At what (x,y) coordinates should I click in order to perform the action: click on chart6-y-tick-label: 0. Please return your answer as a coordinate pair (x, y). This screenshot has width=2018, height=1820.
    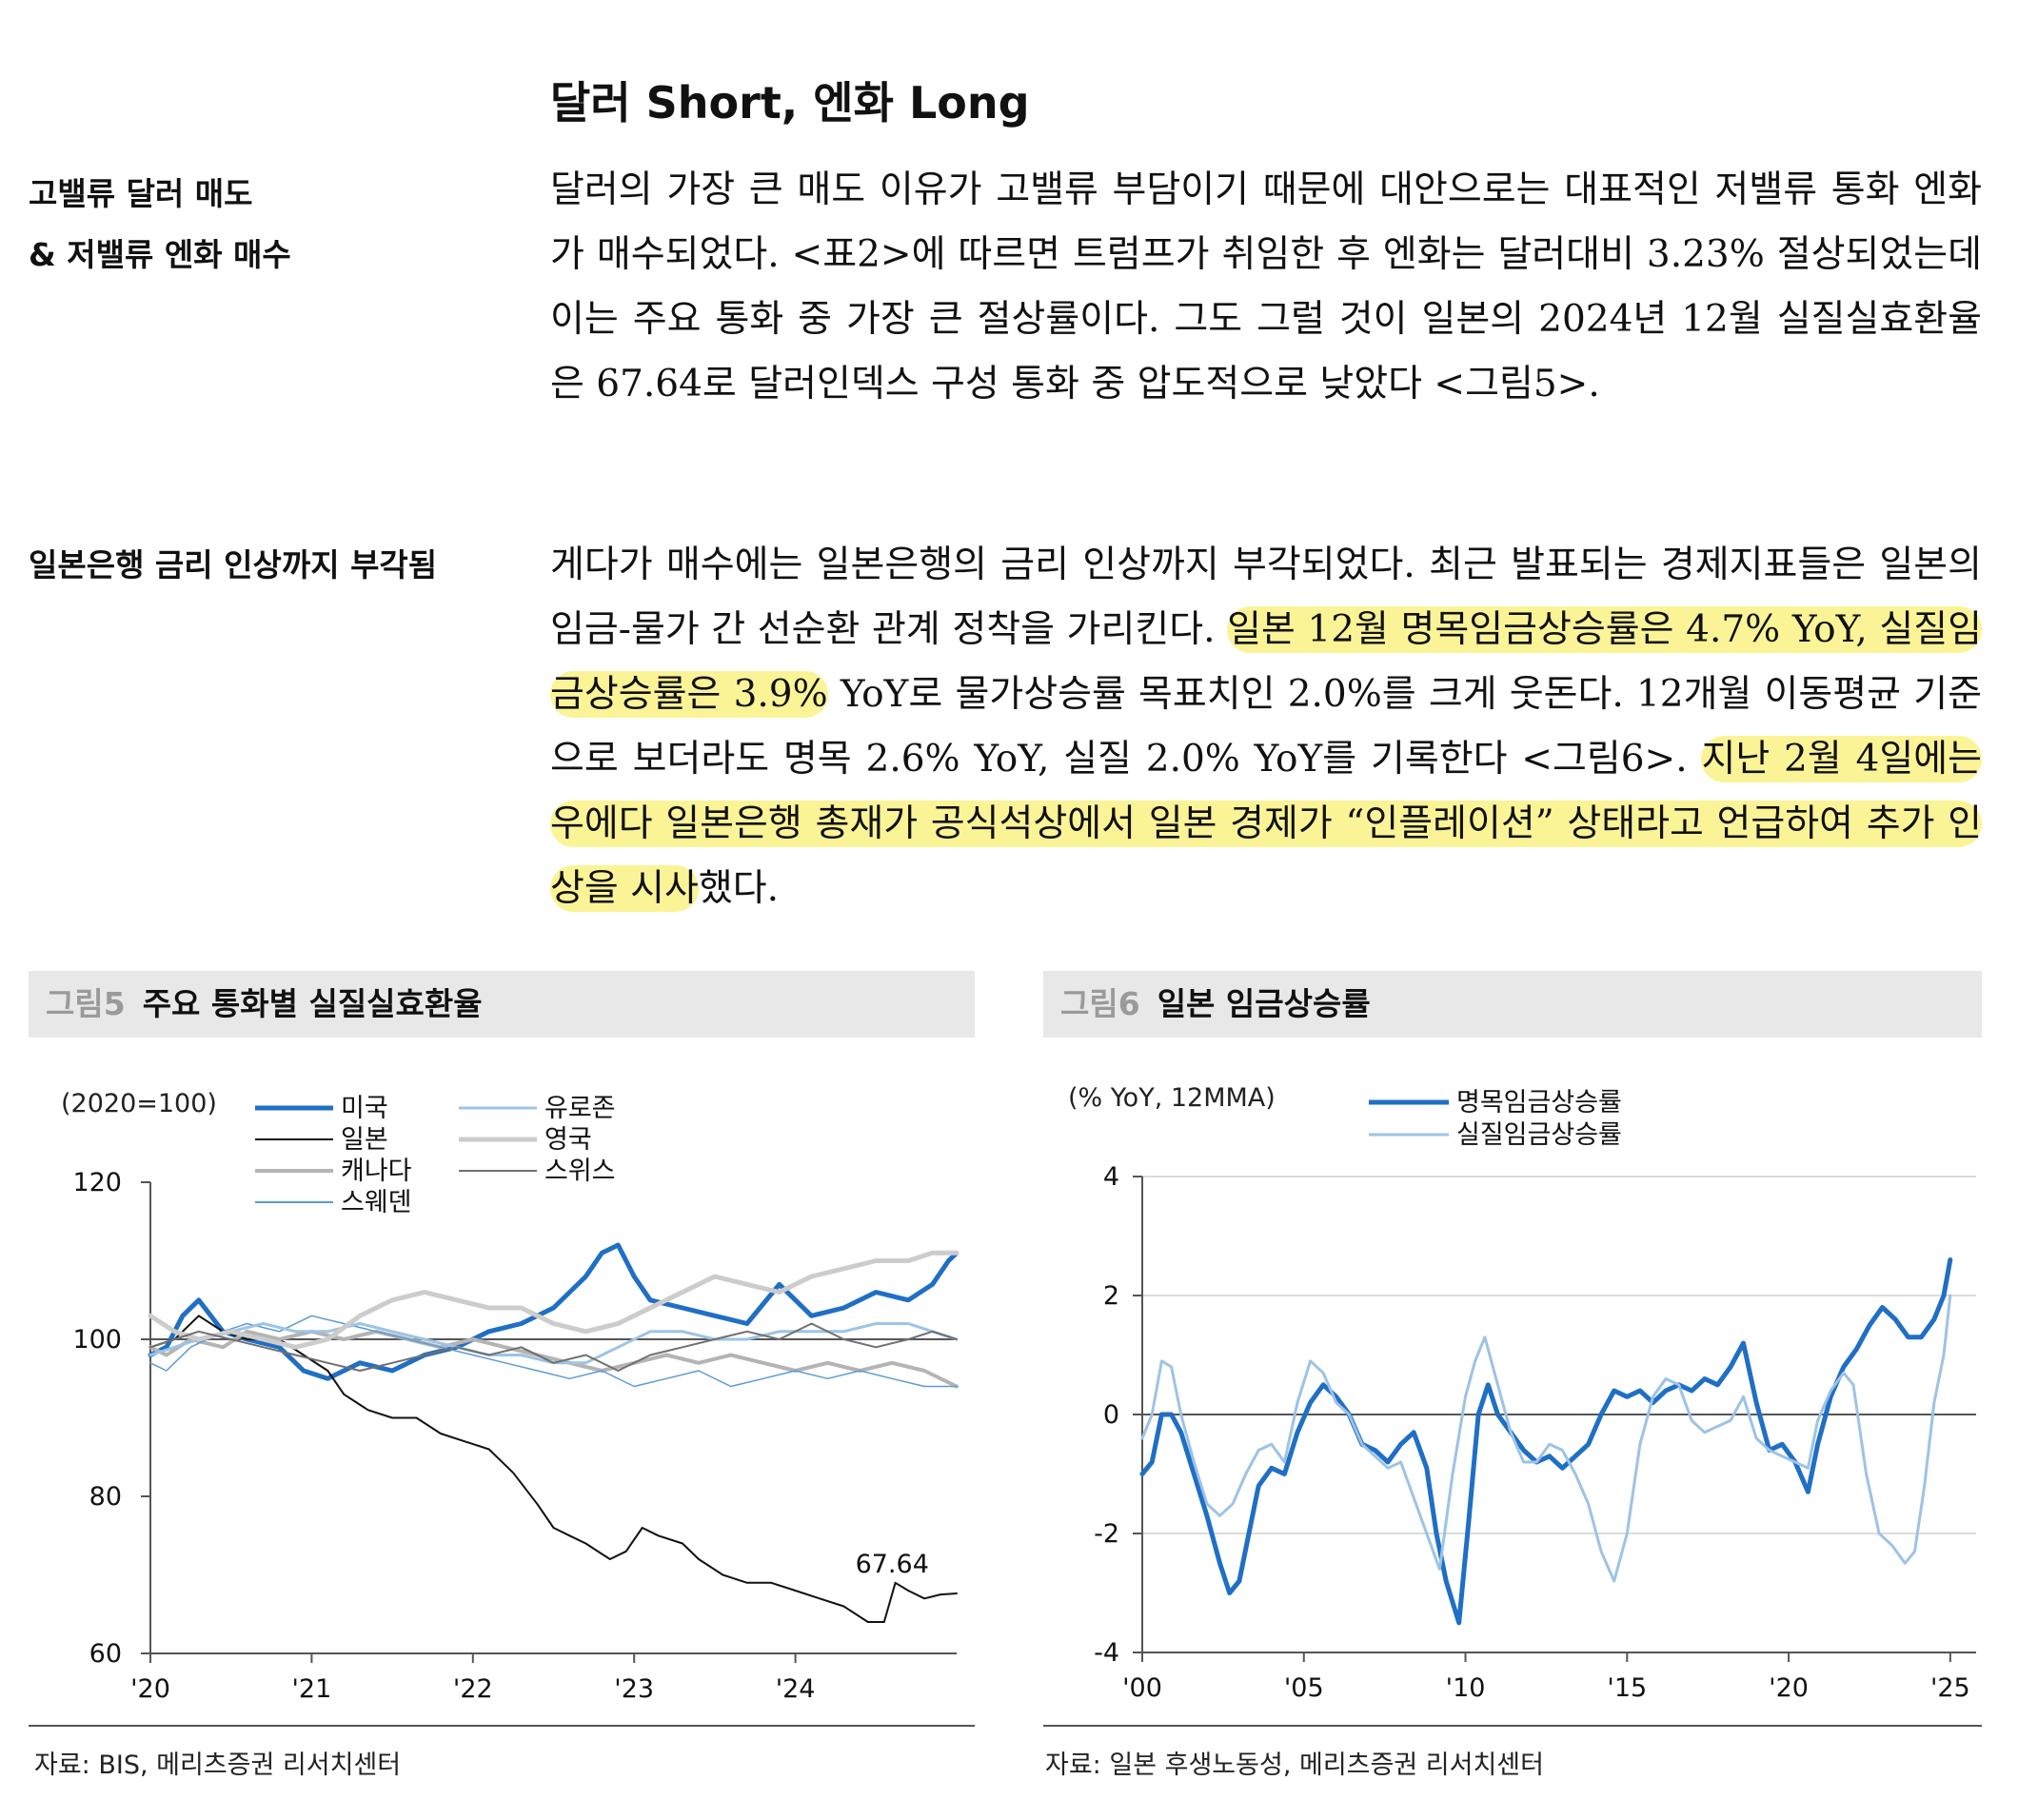
    Looking at the image, I should click on (1111, 1415).